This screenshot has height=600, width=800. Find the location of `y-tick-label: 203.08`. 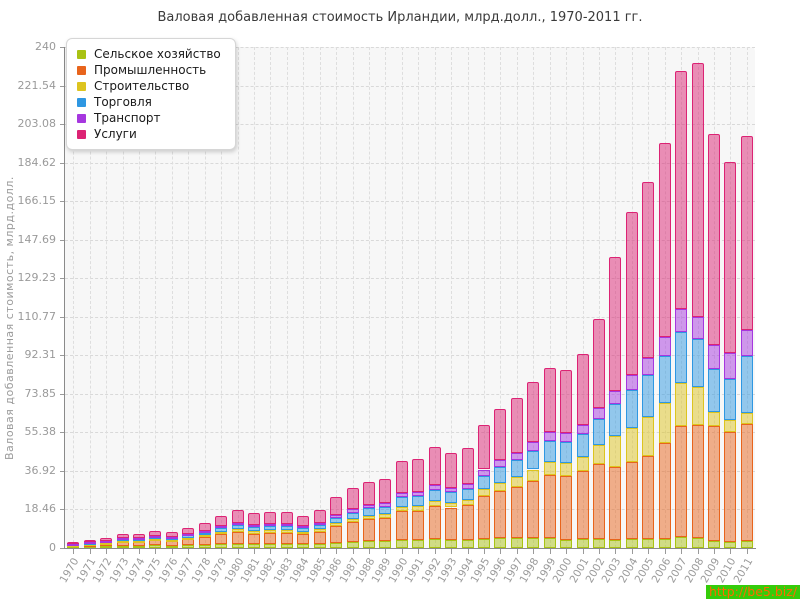

y-tick-label: 203.08 is located at coordinates (37, 124).